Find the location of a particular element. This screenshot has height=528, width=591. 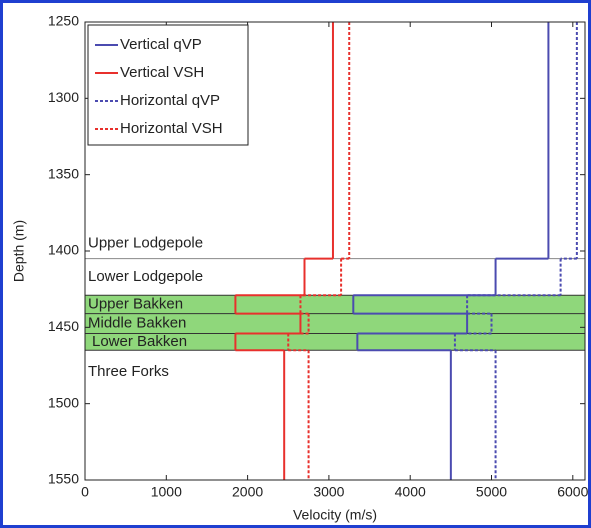

x-tick-label: 0 is located at coordinates (85, 492).